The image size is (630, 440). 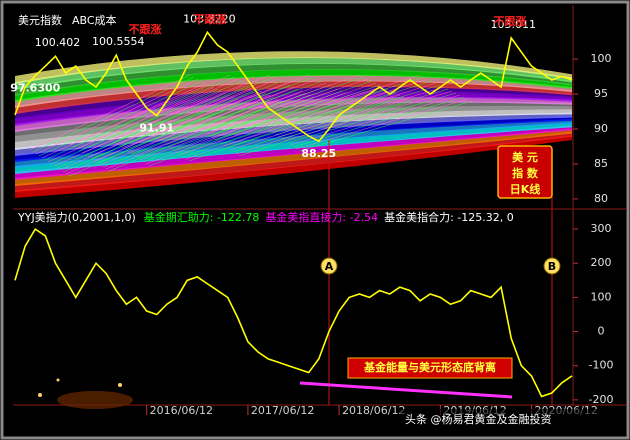 I want to click on x-tick-label: 2017/06/12, so click(x=282, y=410).